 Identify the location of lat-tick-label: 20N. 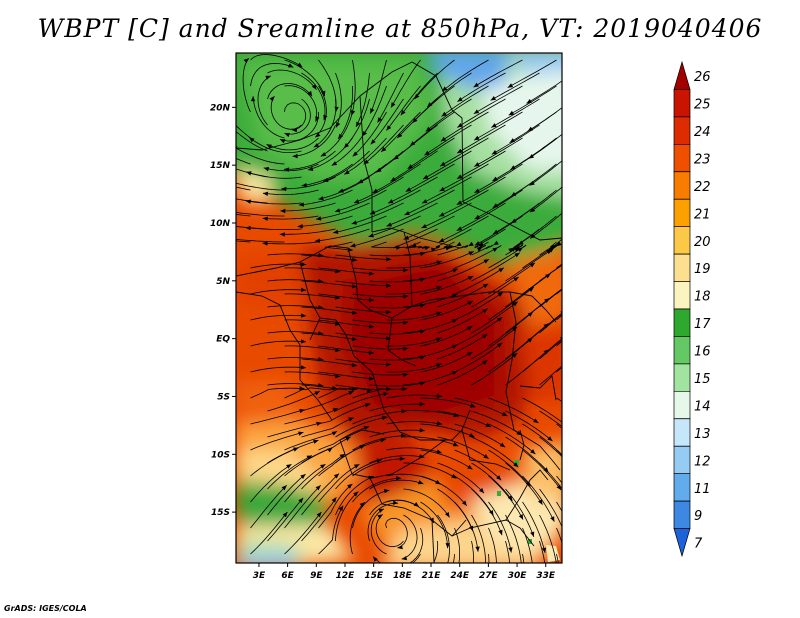
(220, 108).